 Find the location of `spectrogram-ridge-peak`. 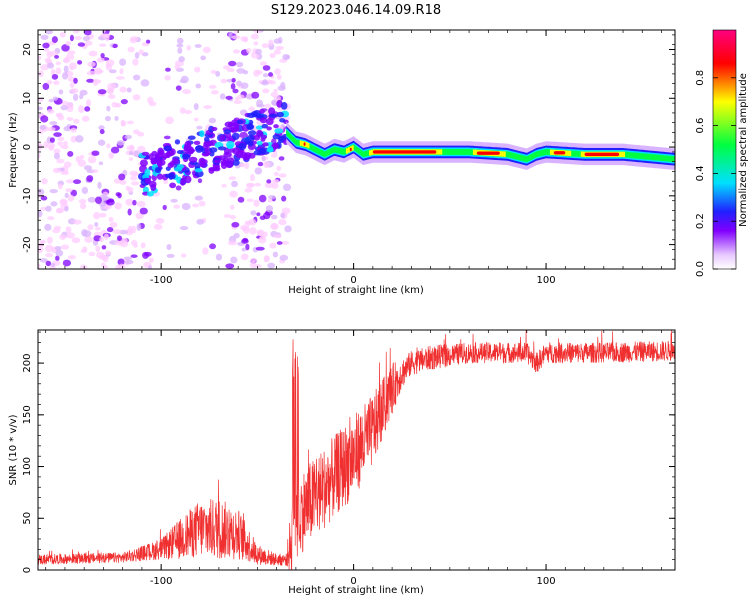

spectrogram-ridge-peak is located at coordinates (404, 152).